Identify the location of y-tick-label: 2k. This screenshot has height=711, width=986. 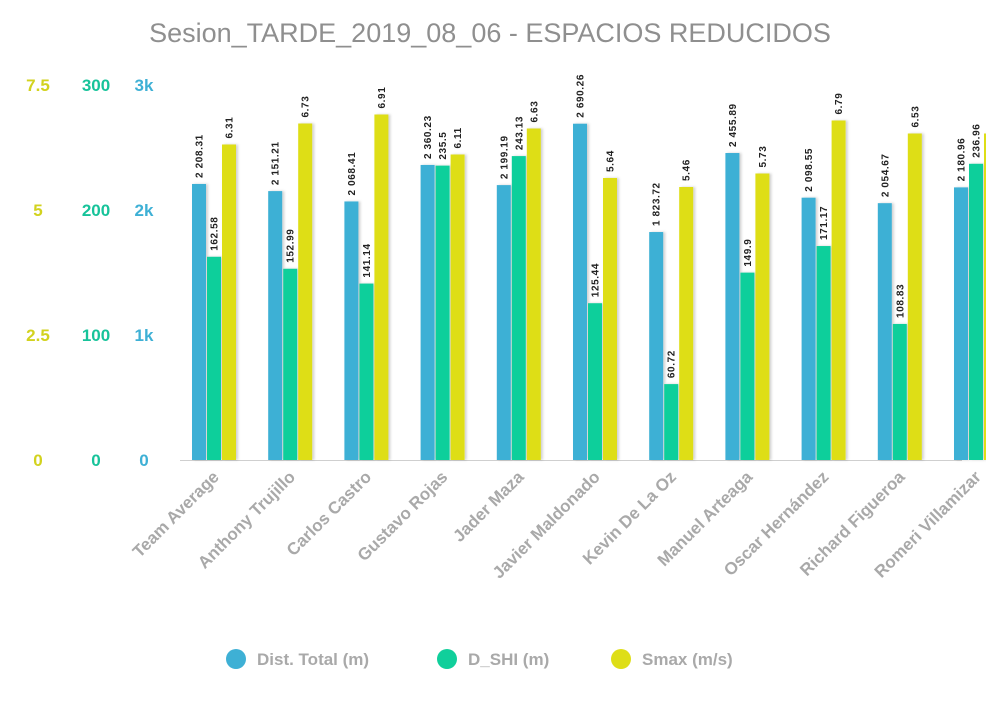
(144, 210).